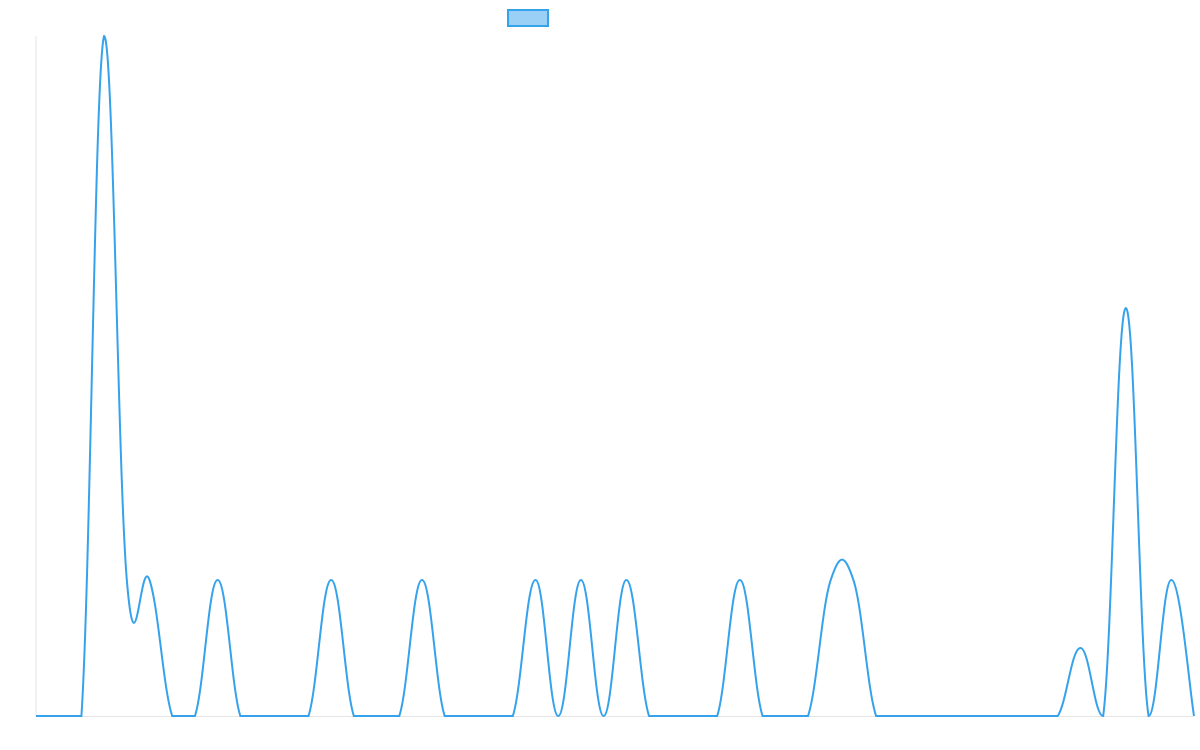 The image size is (1200, 750). What do you see at coordinates (528, 18) in the screenshot?
I see `legend-swatch` at bounding box center [528, 18].